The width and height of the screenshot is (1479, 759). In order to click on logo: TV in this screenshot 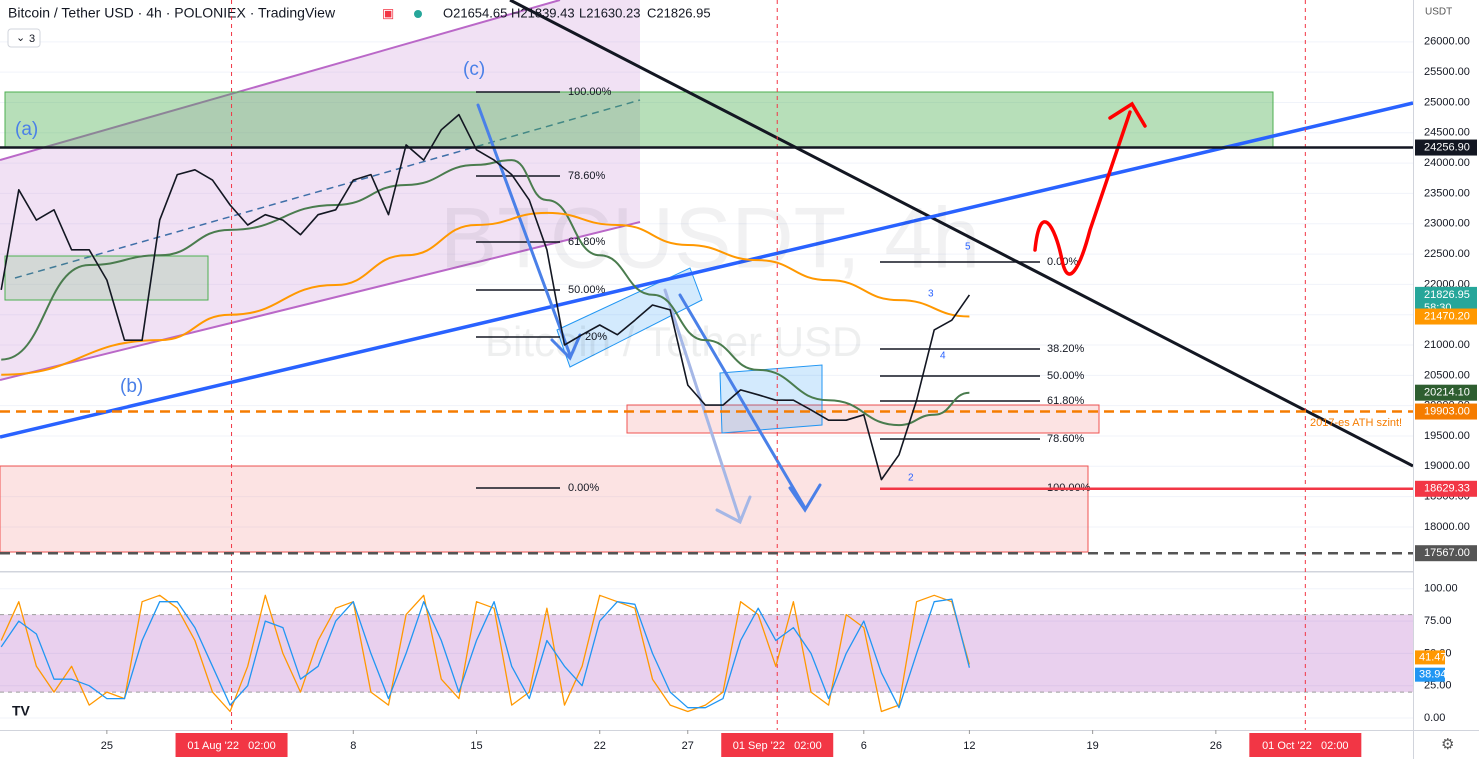, I will do `click(21, 711)`.